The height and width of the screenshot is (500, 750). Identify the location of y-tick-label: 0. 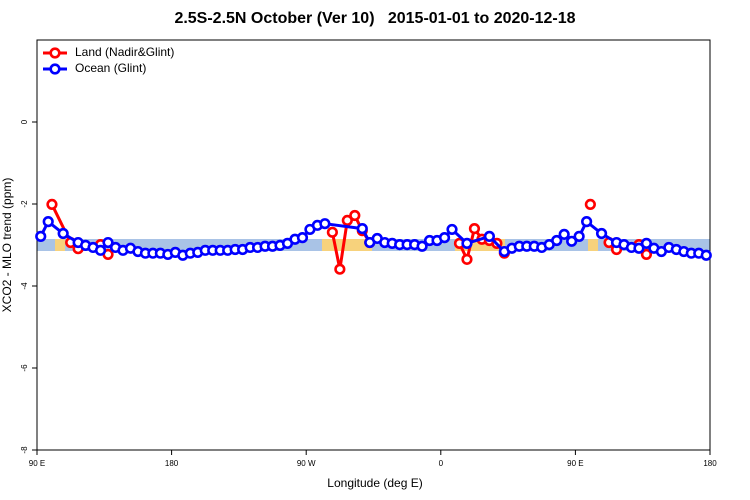
(24, 121).